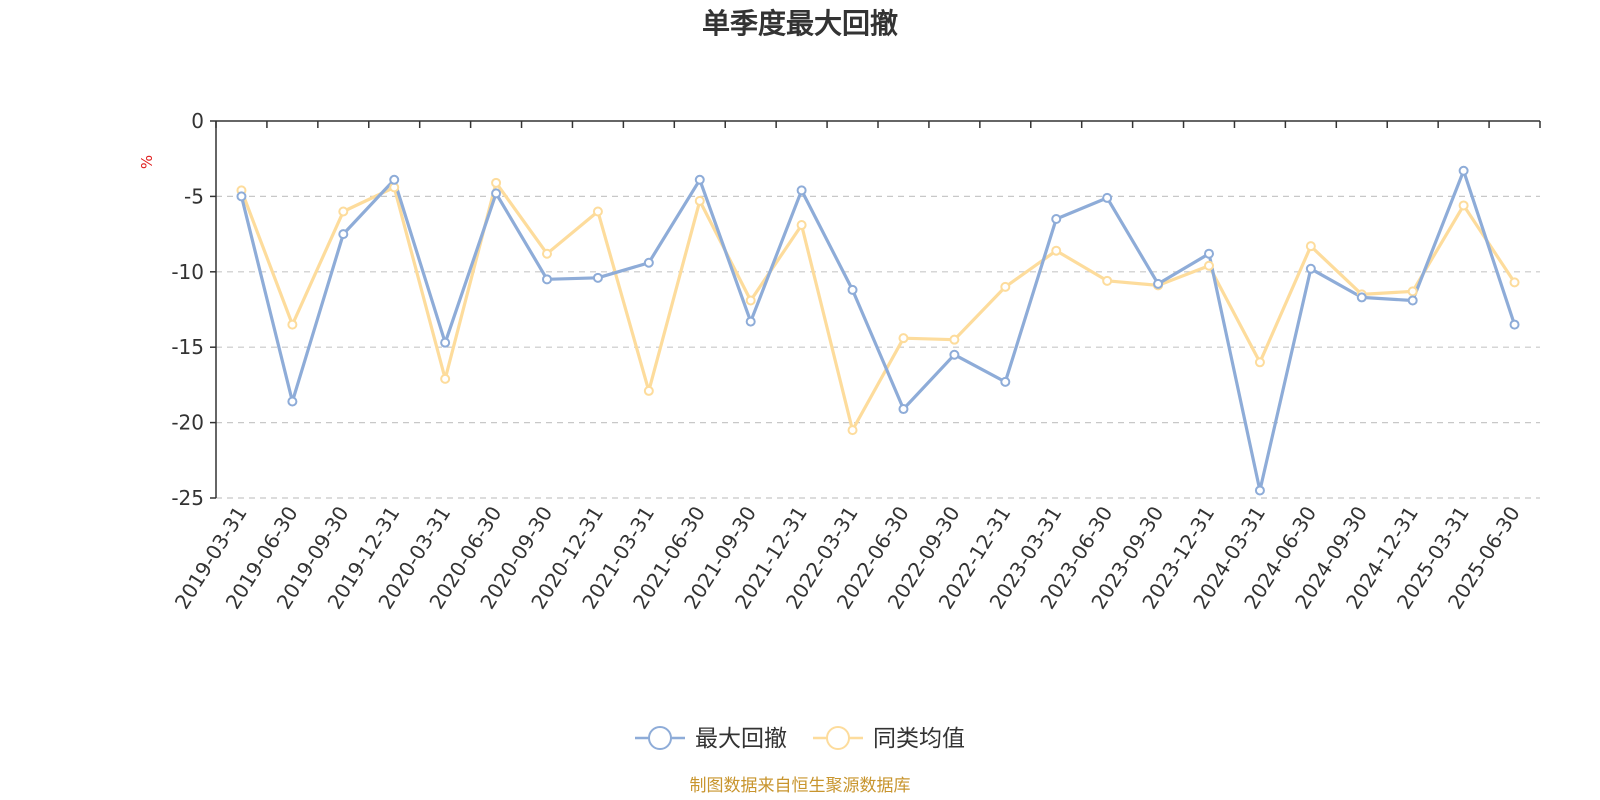  I want to click on data-source-note: 制图数据来自恒生聚源数据库, so click(800, 786).